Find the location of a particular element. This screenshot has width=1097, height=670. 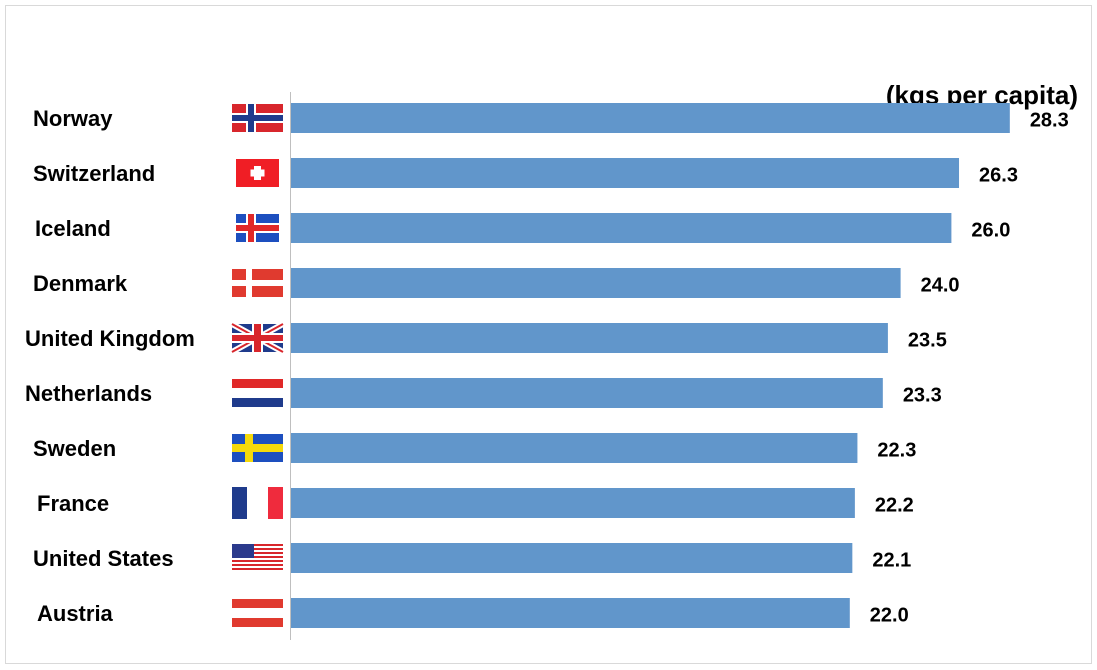

category-label: Iceland is located at coordinates (73, 228).